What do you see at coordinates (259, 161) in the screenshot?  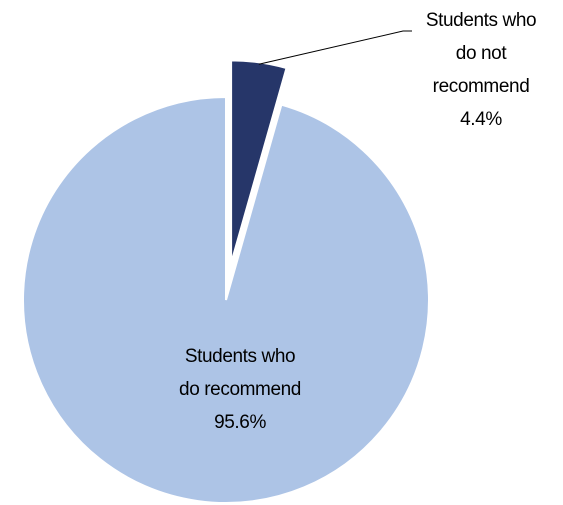 I see `pie-slice` at bounding box center [259, 161].